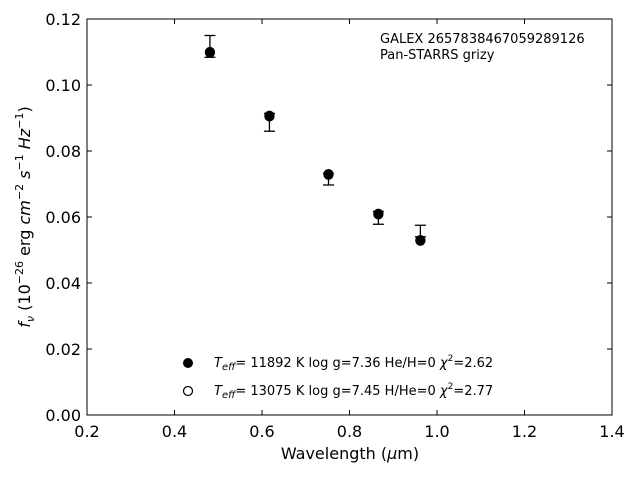  I want to click on legend-entry-1: Teff= 11892 K log g=7.36 He/H=0 χ2=2.62, so click(353, 363).